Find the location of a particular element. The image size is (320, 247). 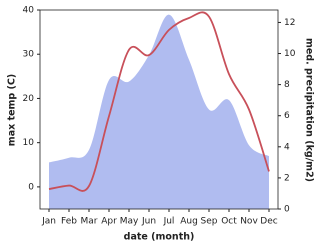

y-tick-label: 0 is located at coordinates (31, 187).